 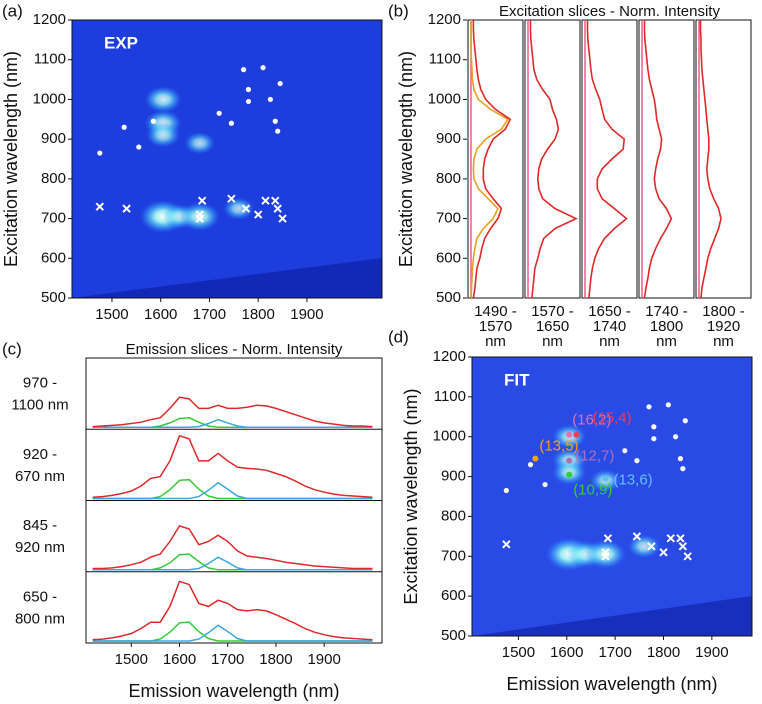 What do you see at coordinates (40, 383) in the screenshot?
I see `row-label: 970 -` at bounding box center [40, 383].